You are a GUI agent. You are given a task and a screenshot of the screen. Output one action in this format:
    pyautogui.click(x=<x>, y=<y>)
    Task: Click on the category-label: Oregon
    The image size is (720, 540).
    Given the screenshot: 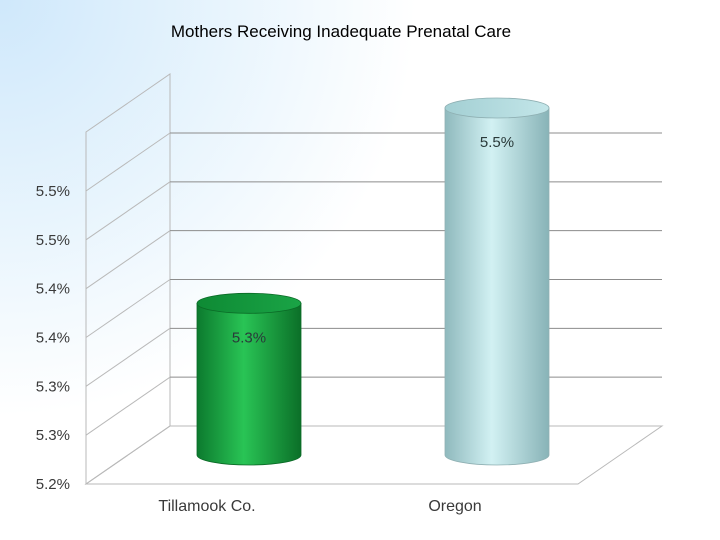 What is the action you would take?
    pyautogui.click(x=454, y=506)
    